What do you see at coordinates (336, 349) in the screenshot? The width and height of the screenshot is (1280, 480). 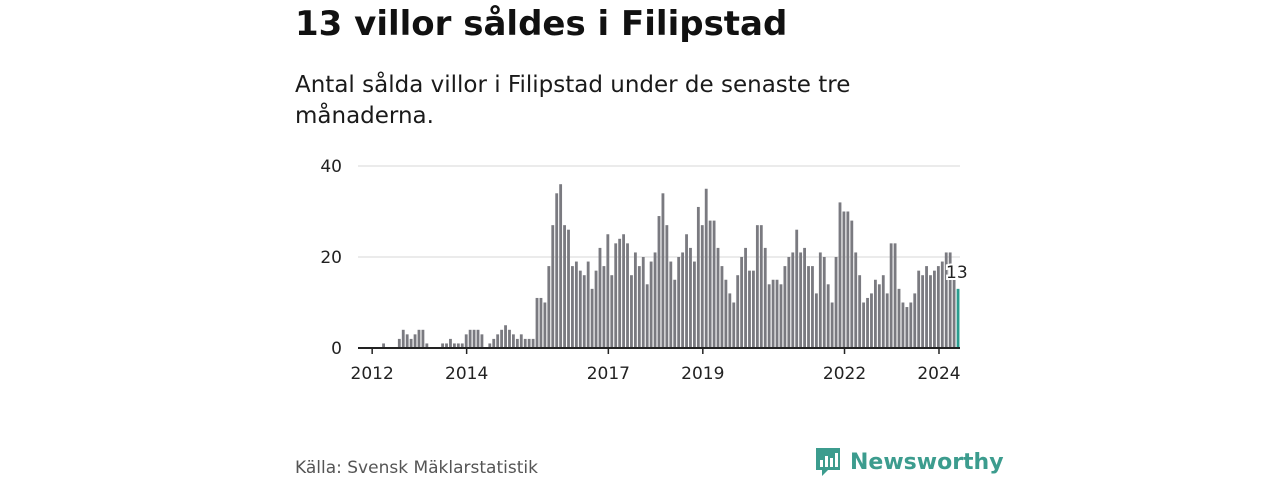 I see `y-tick-label: 0` at bounding box center [336, 349].